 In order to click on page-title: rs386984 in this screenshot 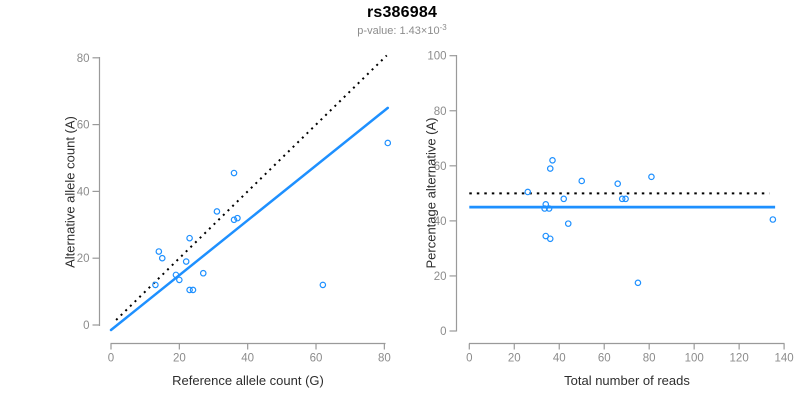, I will do `click(402, 12)`.